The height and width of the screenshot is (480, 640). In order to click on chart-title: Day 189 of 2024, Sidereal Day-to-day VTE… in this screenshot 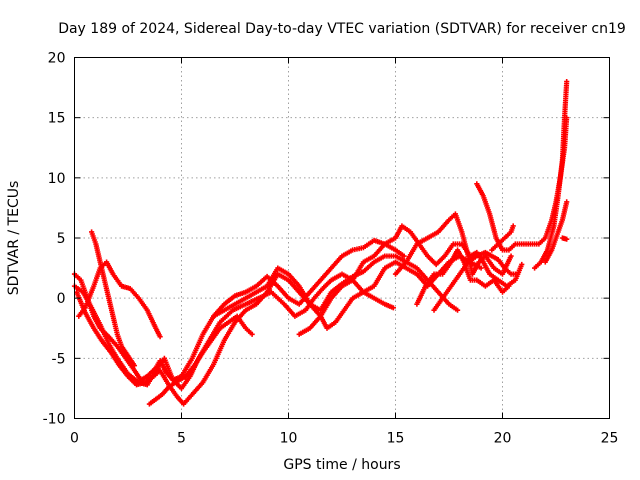, I will do `click(342, 29)`.